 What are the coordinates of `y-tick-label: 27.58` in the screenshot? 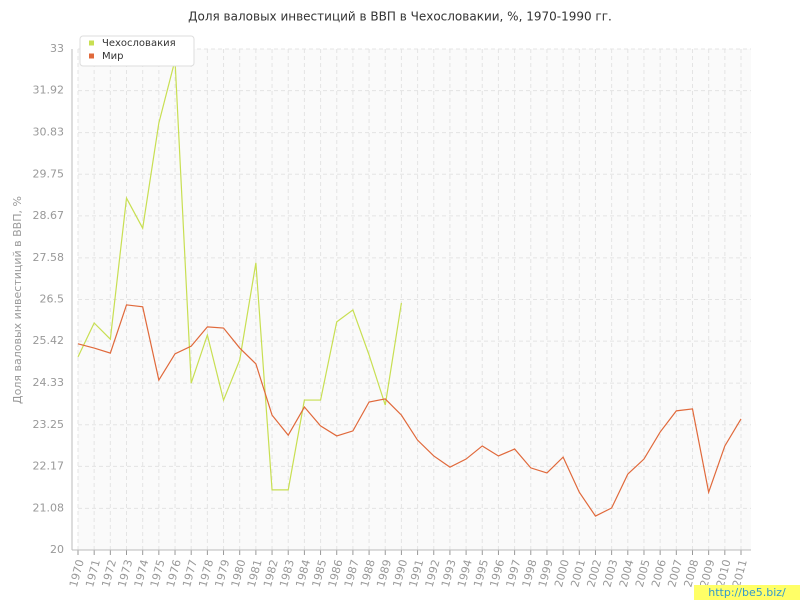 It's located at (49, 257).